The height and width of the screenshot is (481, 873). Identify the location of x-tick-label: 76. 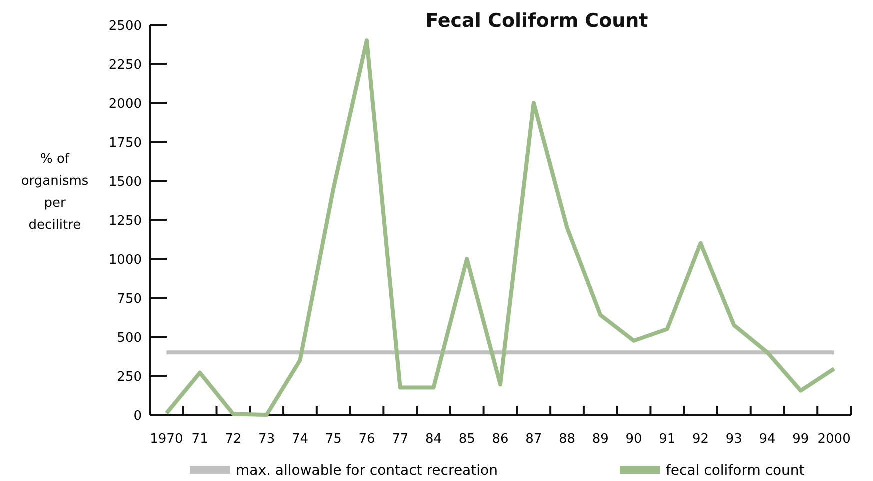
(367, 439).